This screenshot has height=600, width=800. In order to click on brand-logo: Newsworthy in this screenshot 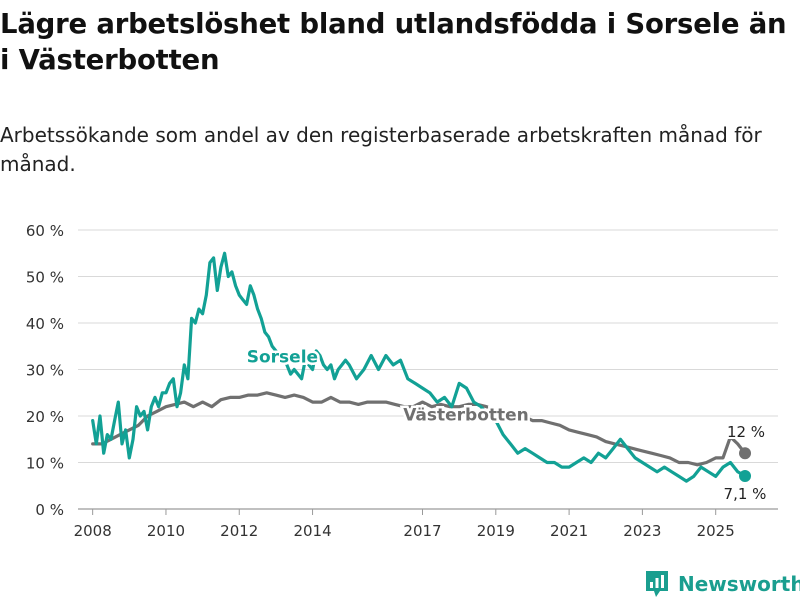, I will do `click(722, 584)`.